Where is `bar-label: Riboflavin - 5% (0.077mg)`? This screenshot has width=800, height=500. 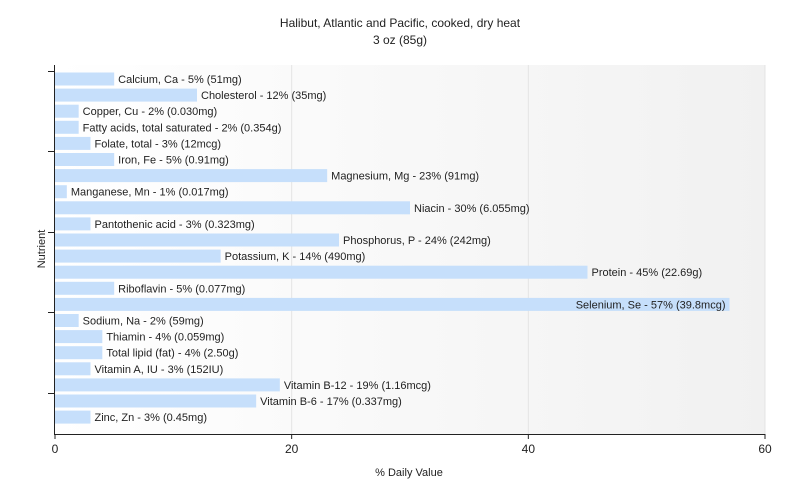 bar-label: Riboflavin - 5% (0.077mg) is located at coordinates (181, 289).